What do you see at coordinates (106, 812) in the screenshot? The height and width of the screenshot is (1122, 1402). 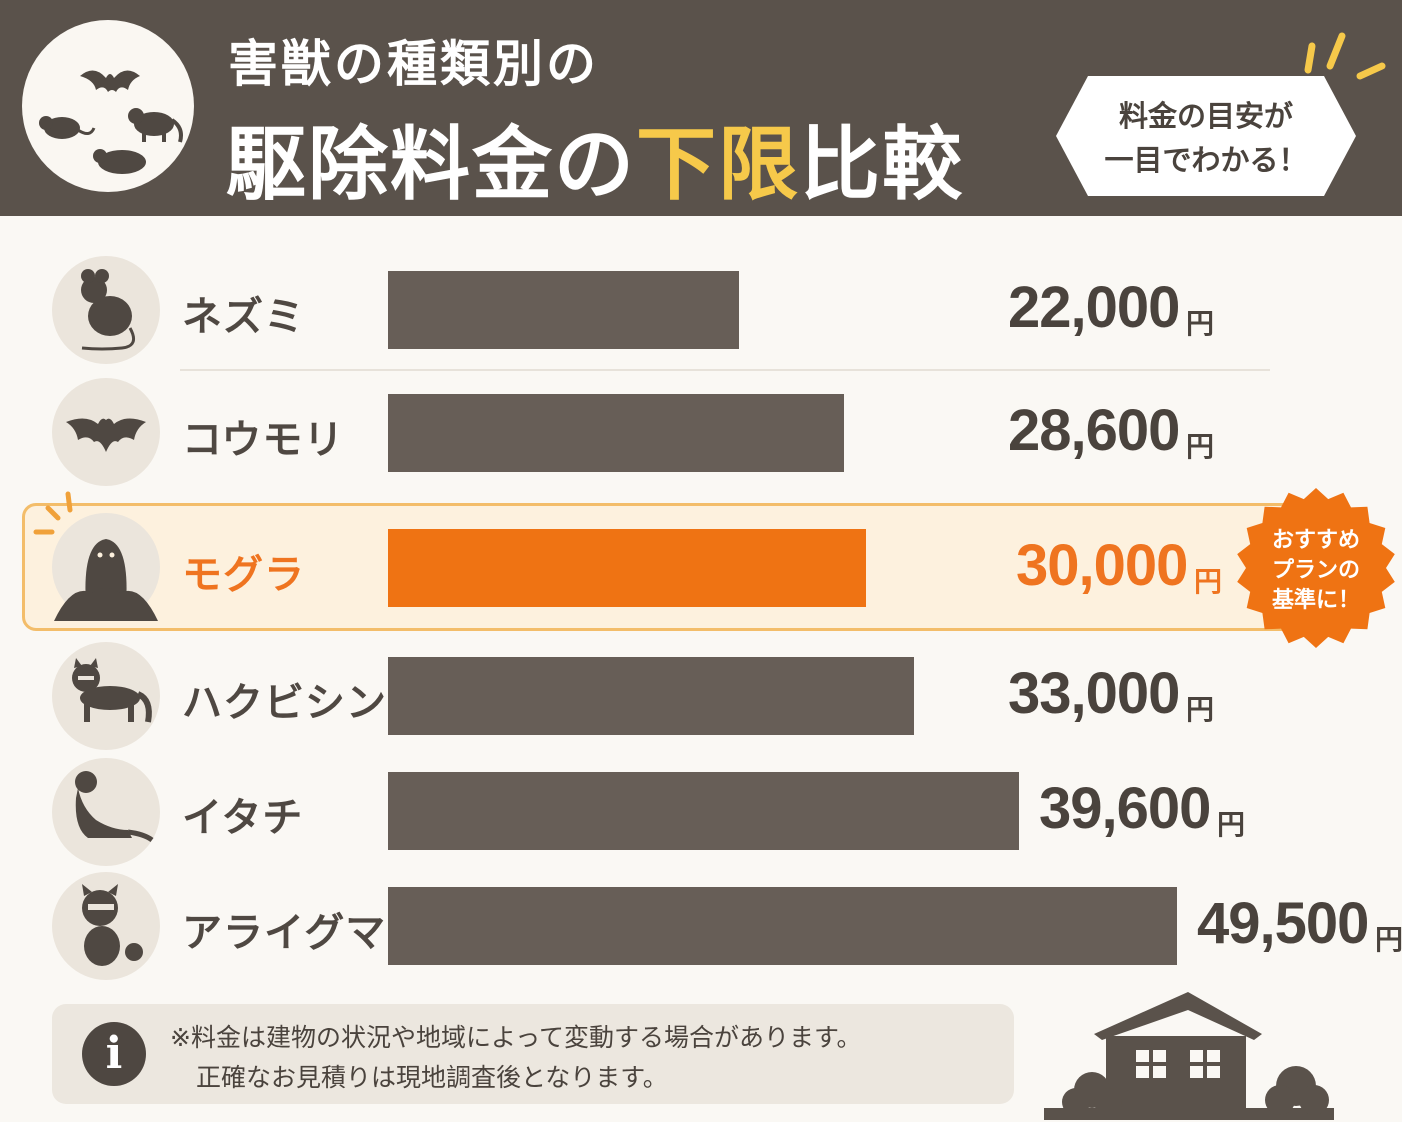 I see `weasel-icon` at bounding box center [106, 812].